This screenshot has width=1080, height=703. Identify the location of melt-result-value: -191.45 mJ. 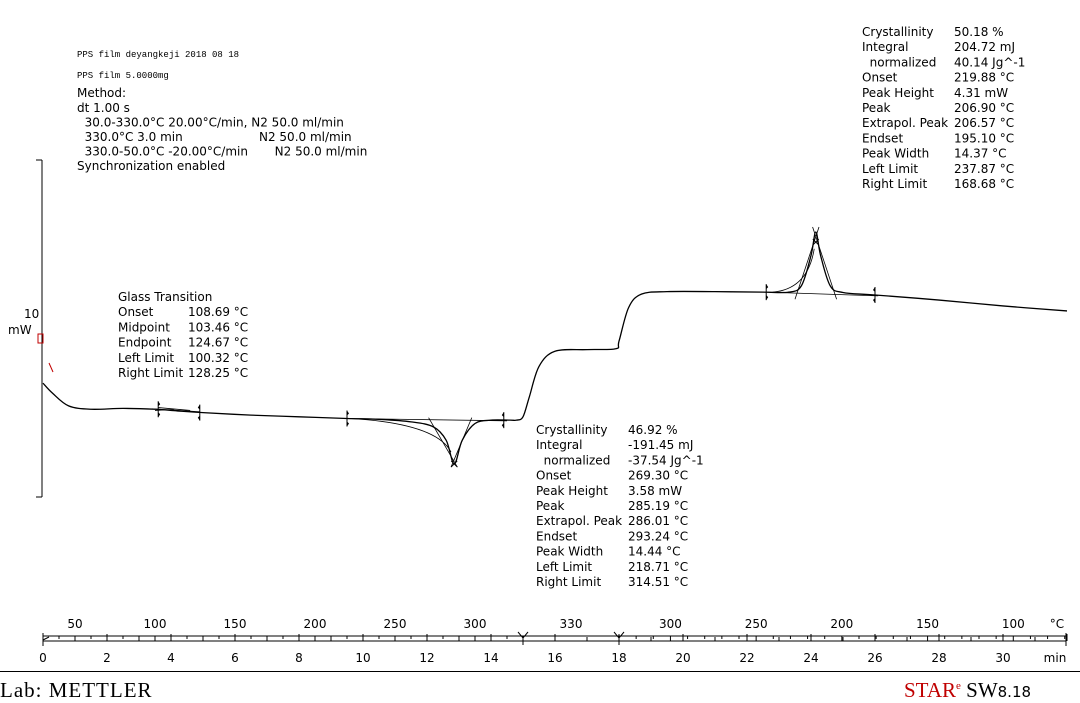
(660, 445).